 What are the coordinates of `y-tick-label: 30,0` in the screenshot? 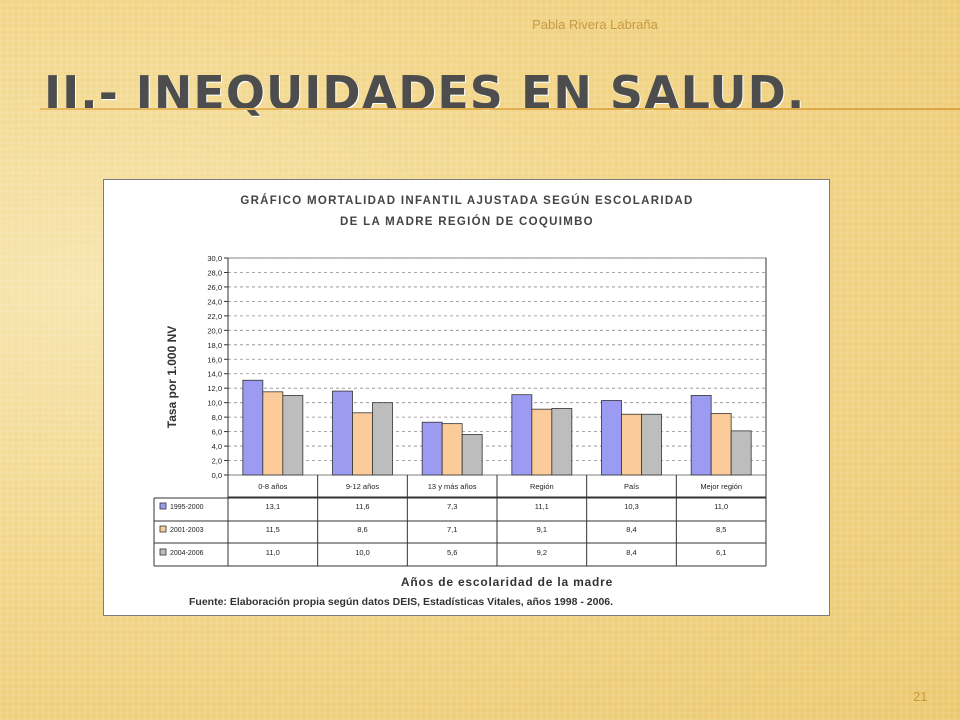 It's located at (214, 258).